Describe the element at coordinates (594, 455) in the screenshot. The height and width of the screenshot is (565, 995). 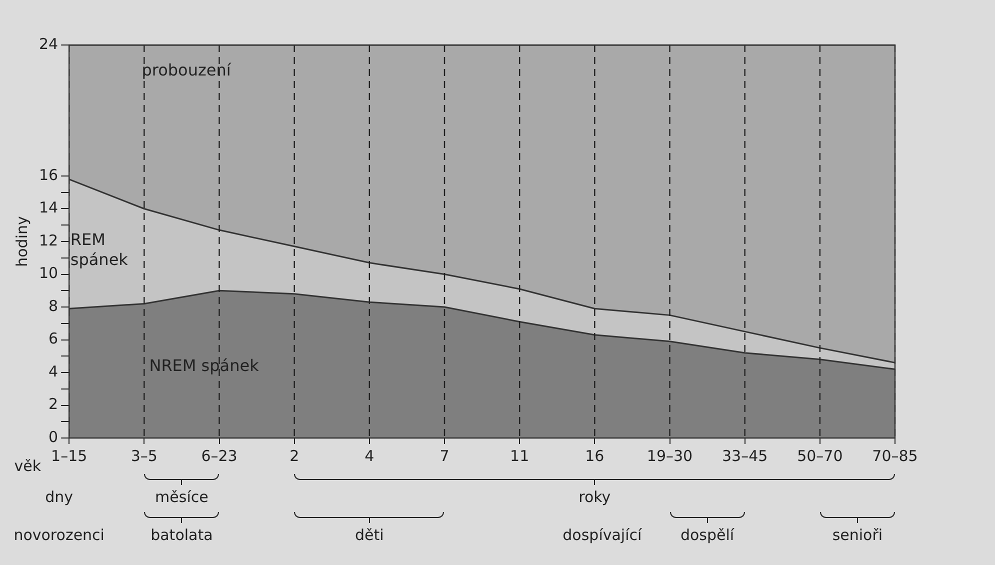
I see `x-tick-label: 16` at that location.